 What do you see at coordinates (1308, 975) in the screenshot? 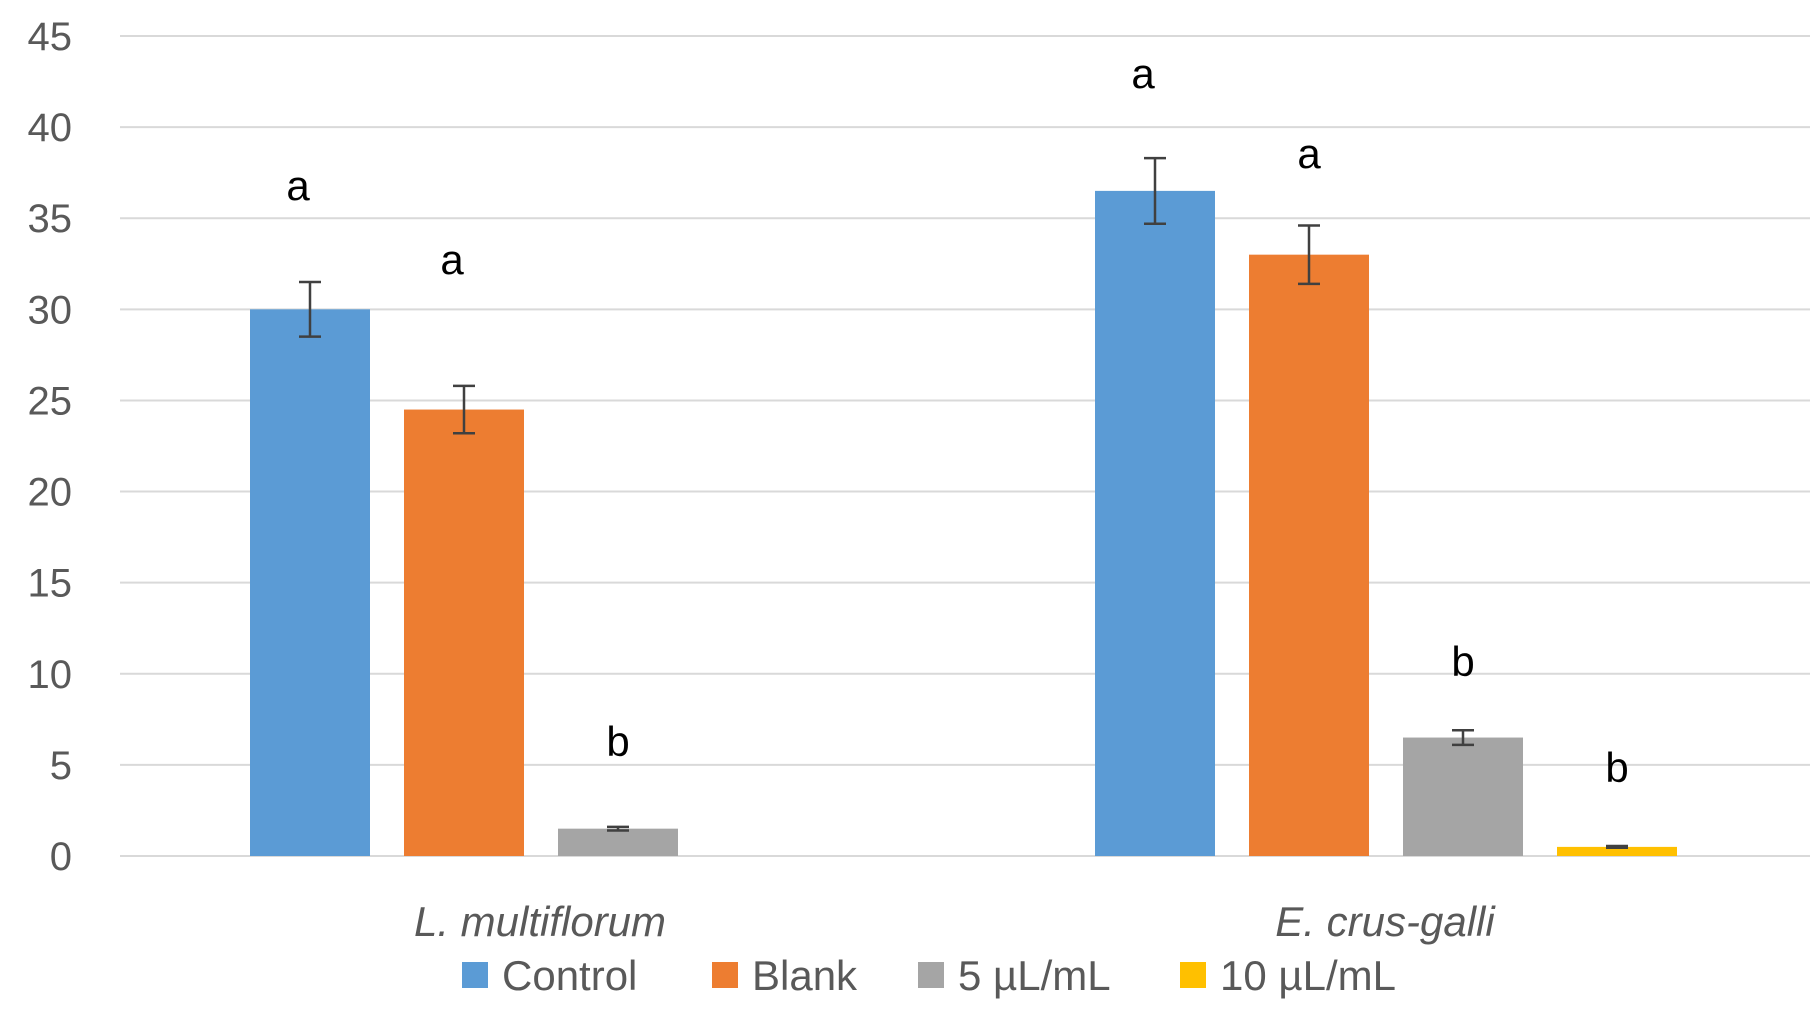
I see `legend-label: 10 µL/mL` at bounding box center [1308, 975].